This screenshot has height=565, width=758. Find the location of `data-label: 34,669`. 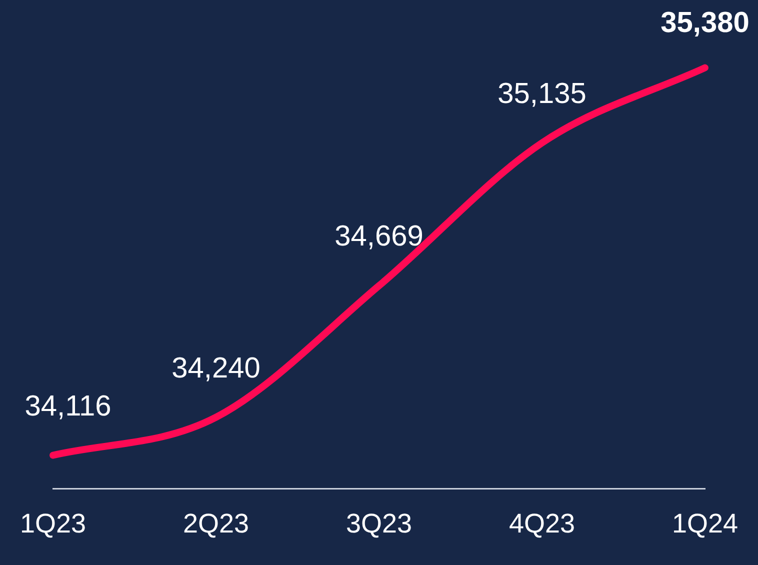

data-label: 34,669 is located at coordinates (379, 236).